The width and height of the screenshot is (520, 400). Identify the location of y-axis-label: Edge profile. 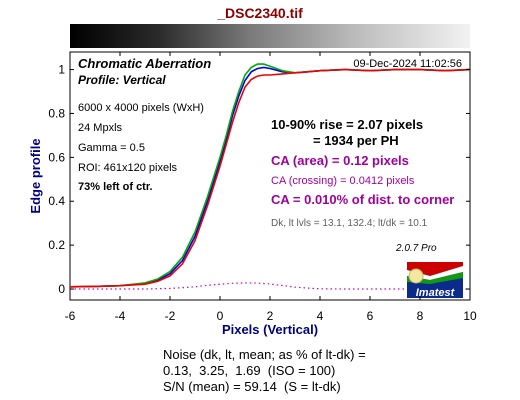
(35, 175).